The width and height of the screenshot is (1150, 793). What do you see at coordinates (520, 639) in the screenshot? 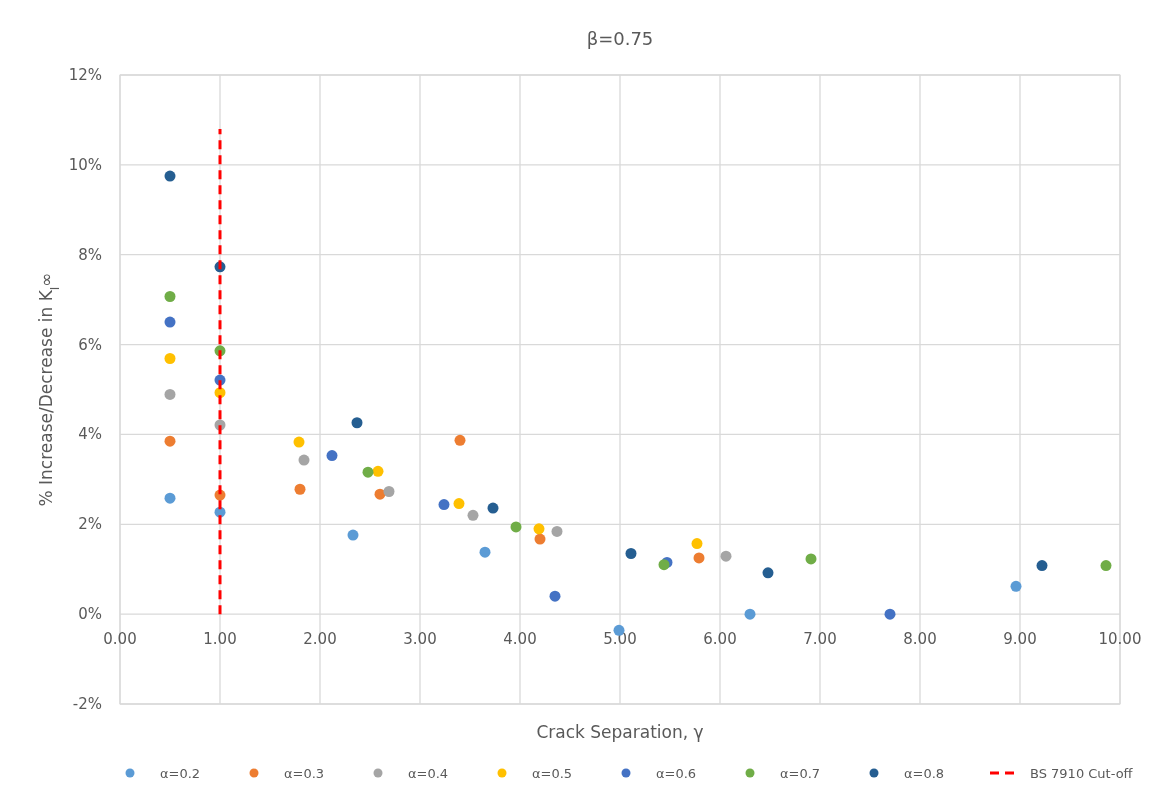
I see `x-tick-label: 4.00` at bounding box center [520, 639].